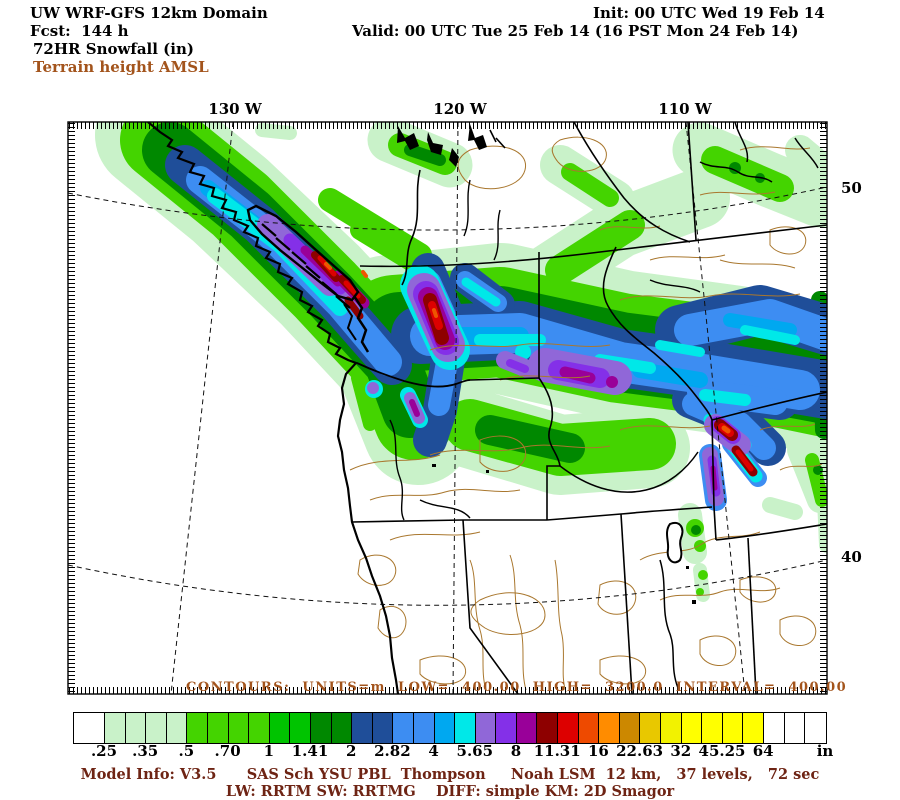 This screenshot has width=900, height=800. I want to click on colorbar-unit: in, so click(825, 751).